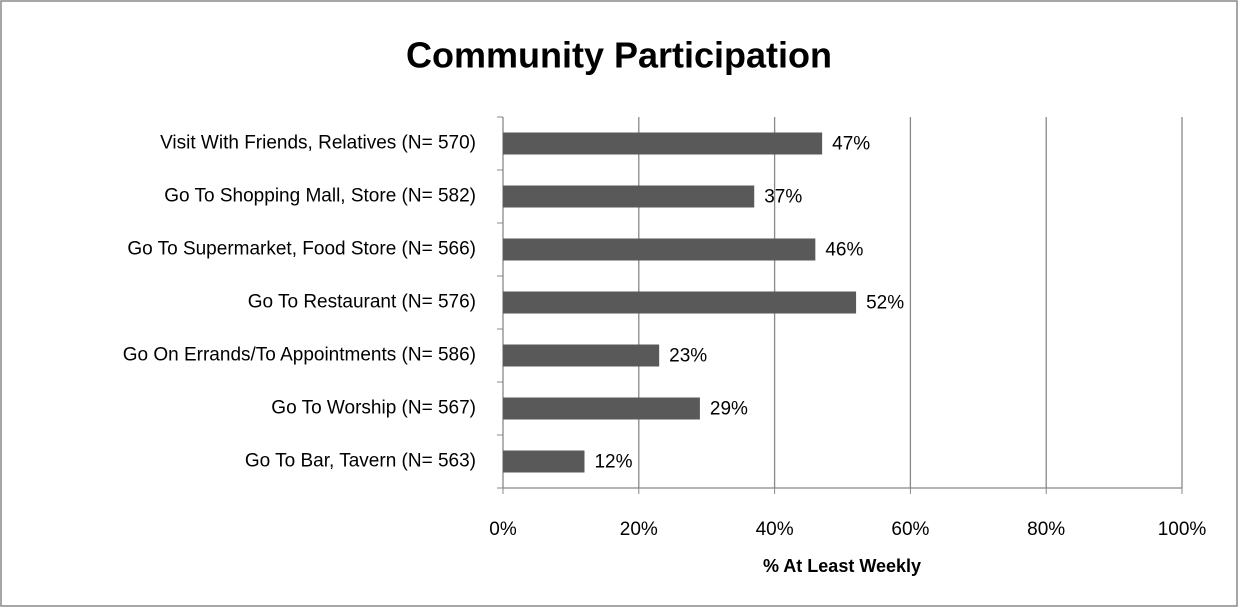  Describe the element at coordinates (688, 356) in the screenshot. I see `value-label: 23%` at that location.